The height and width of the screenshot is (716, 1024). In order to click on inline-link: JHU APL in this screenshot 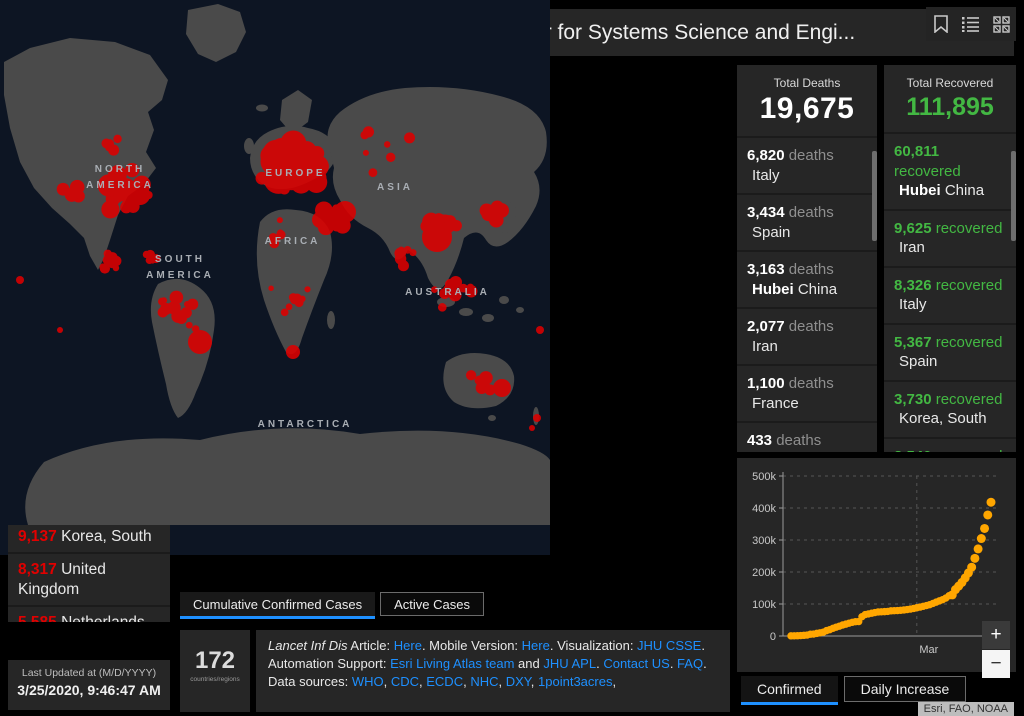, I will do `click(570, 664)`.